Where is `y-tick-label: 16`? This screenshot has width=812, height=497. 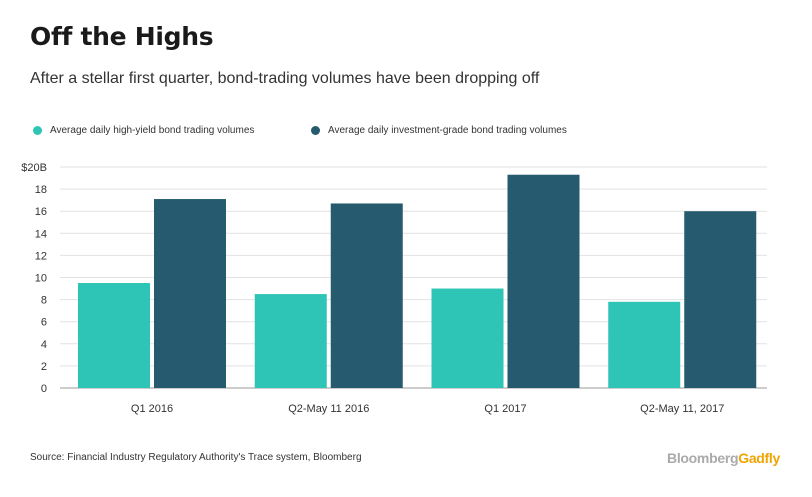
y-tick-label: 16 is located at coordinates (41, 212).